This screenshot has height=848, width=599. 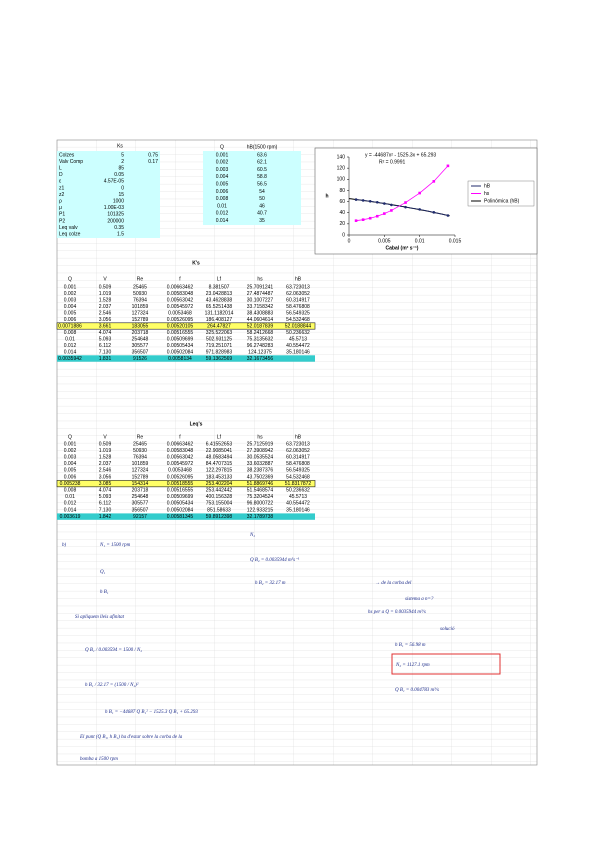 I want to click on table-cell: 305577, so click(x=140, y=504).